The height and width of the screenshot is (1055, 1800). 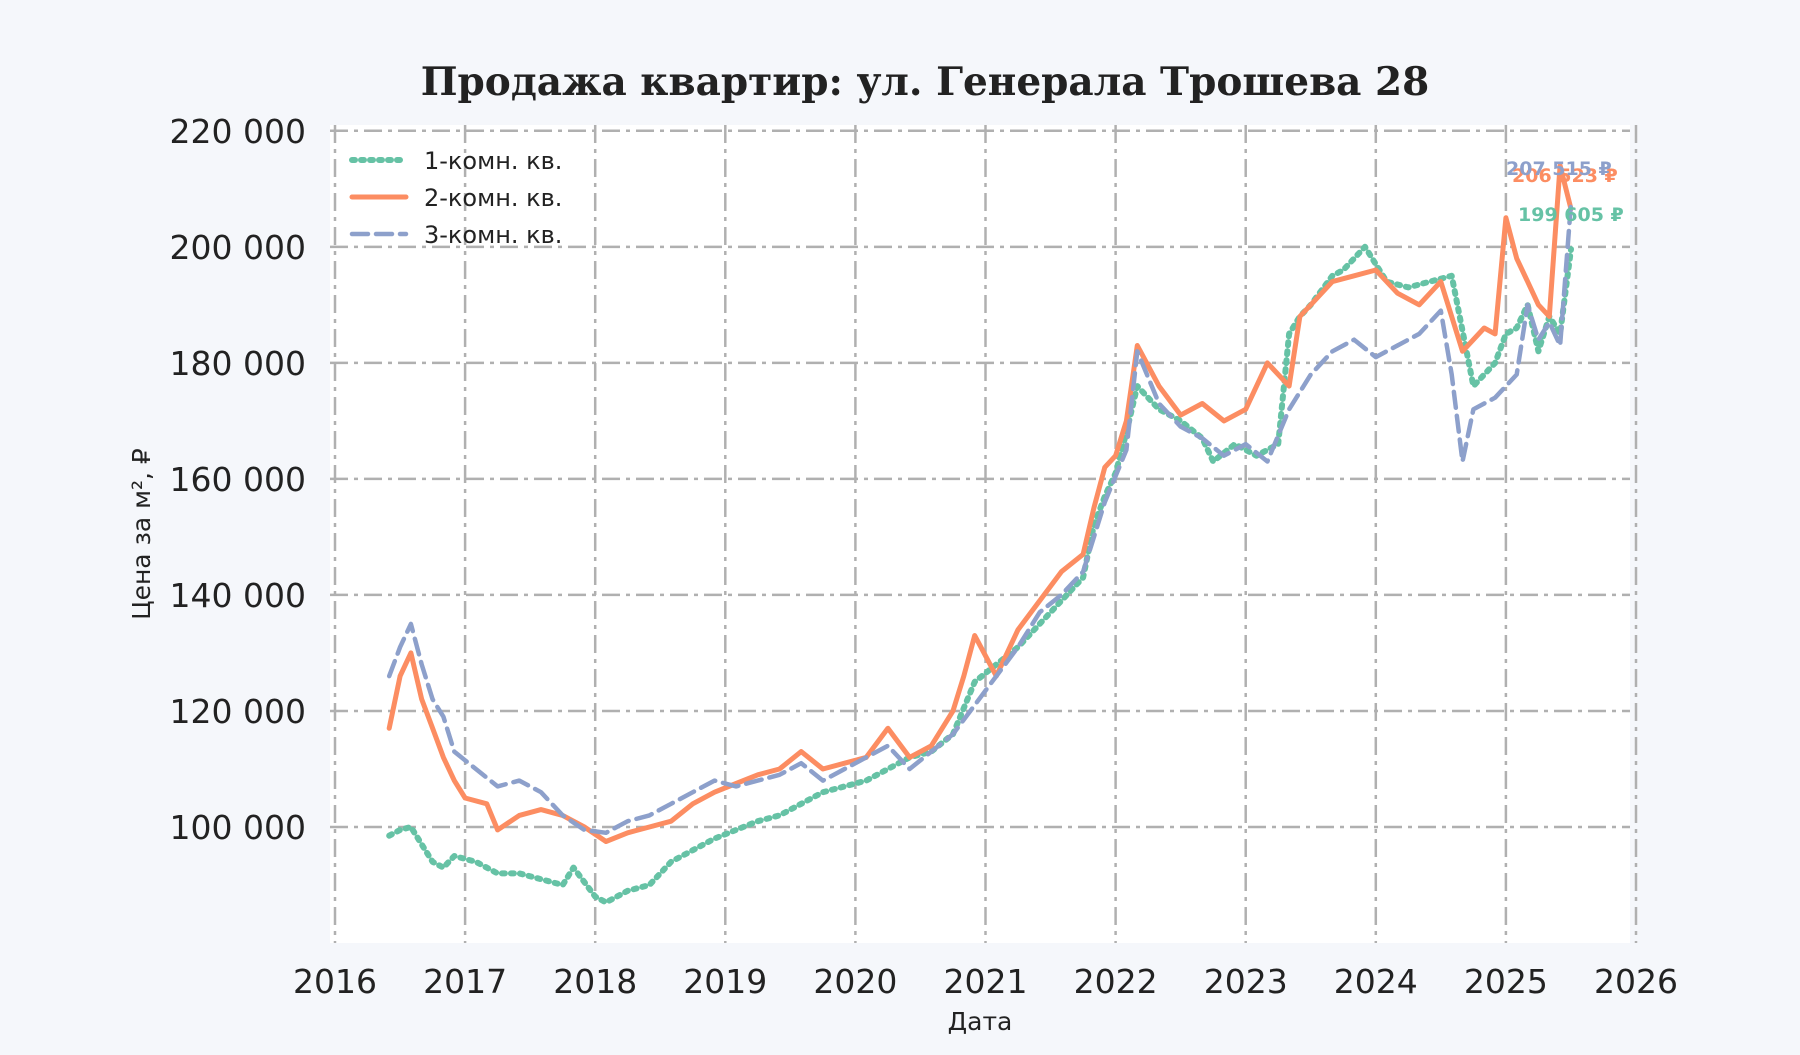 I want to click on legend-label-3-room: 3-комн. кв., so click(x=493, y=235).